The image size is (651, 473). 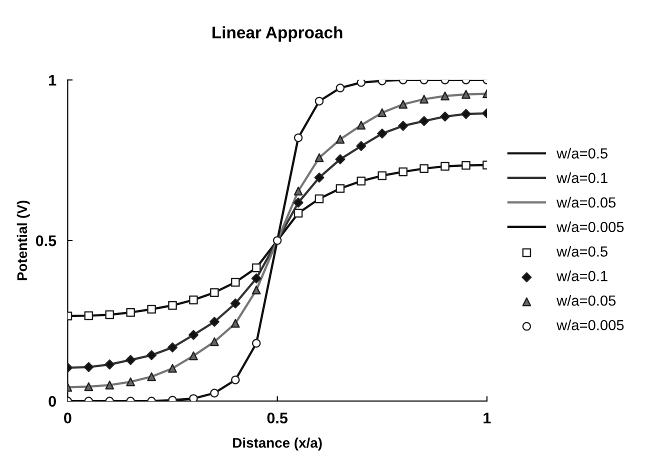 What do you see at coordinates (52, 401) in the screenshot?
I see `y-tick-label: 0` at bounding box center [52, 401].